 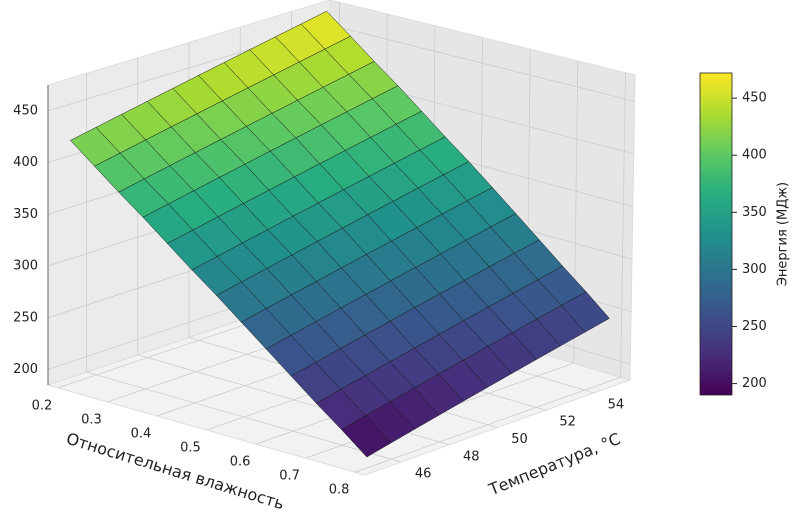 I want to click on z-tick-label: 200, so click(x=25, y=369).